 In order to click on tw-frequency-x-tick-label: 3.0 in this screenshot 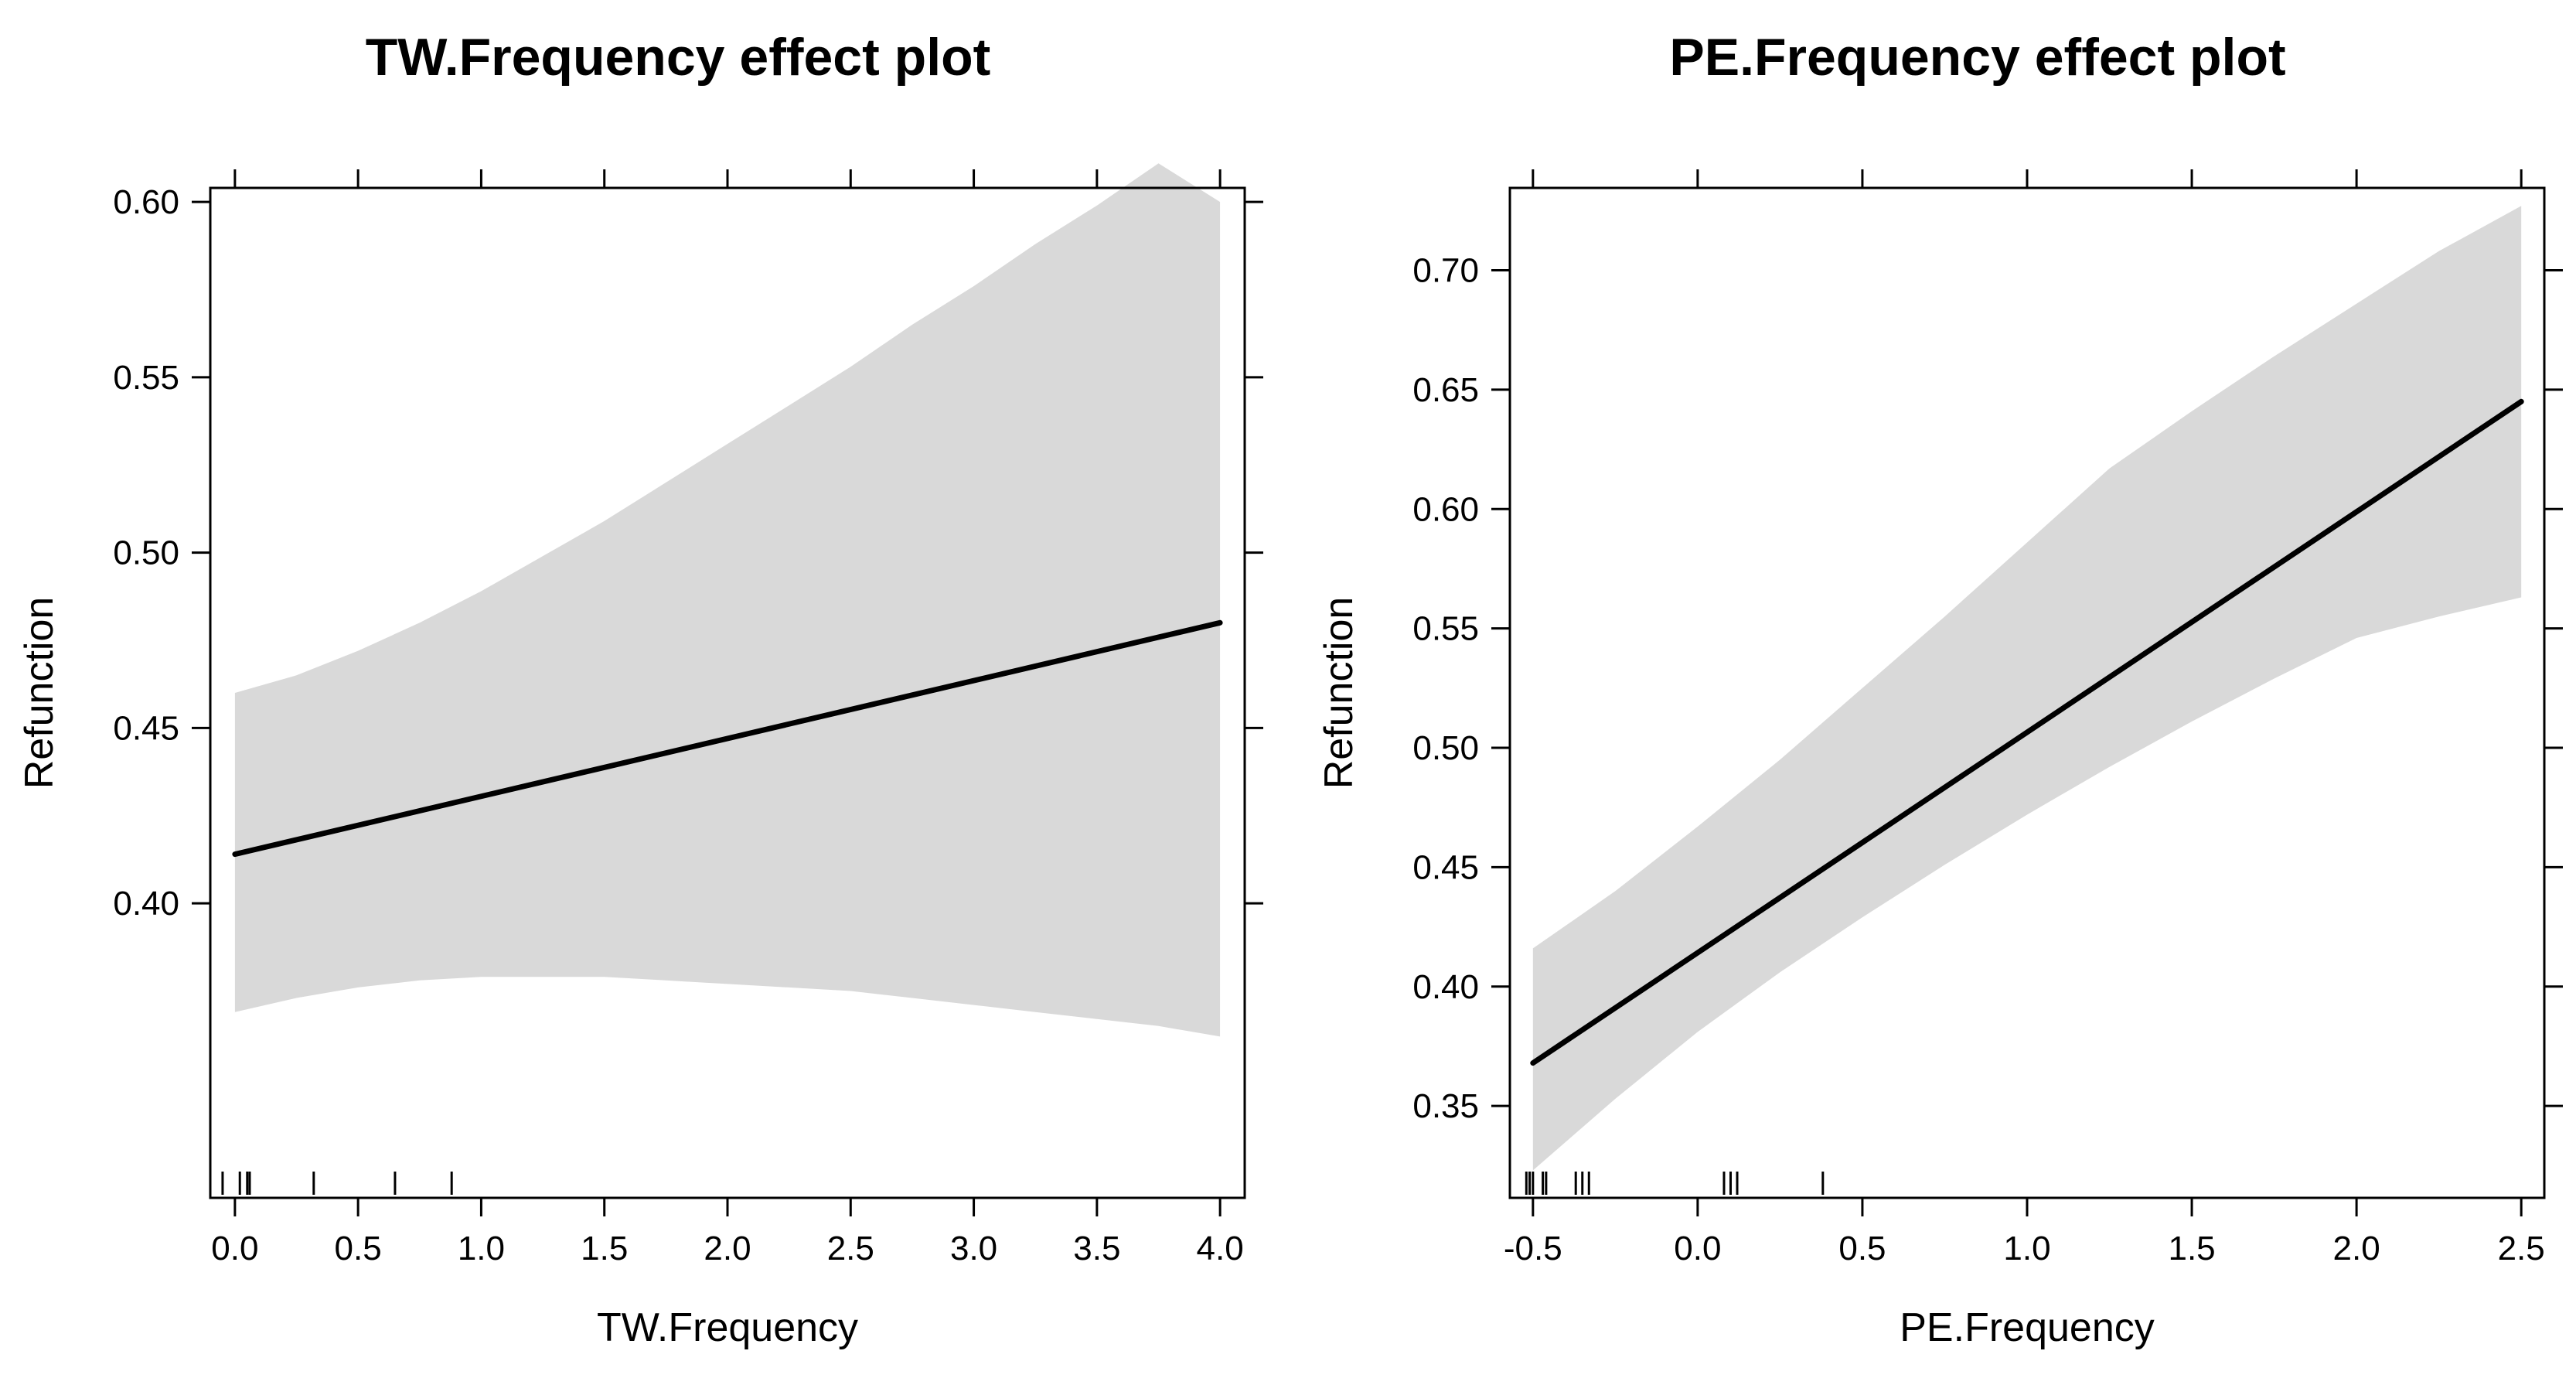, I will do `click(973, 1248)`.